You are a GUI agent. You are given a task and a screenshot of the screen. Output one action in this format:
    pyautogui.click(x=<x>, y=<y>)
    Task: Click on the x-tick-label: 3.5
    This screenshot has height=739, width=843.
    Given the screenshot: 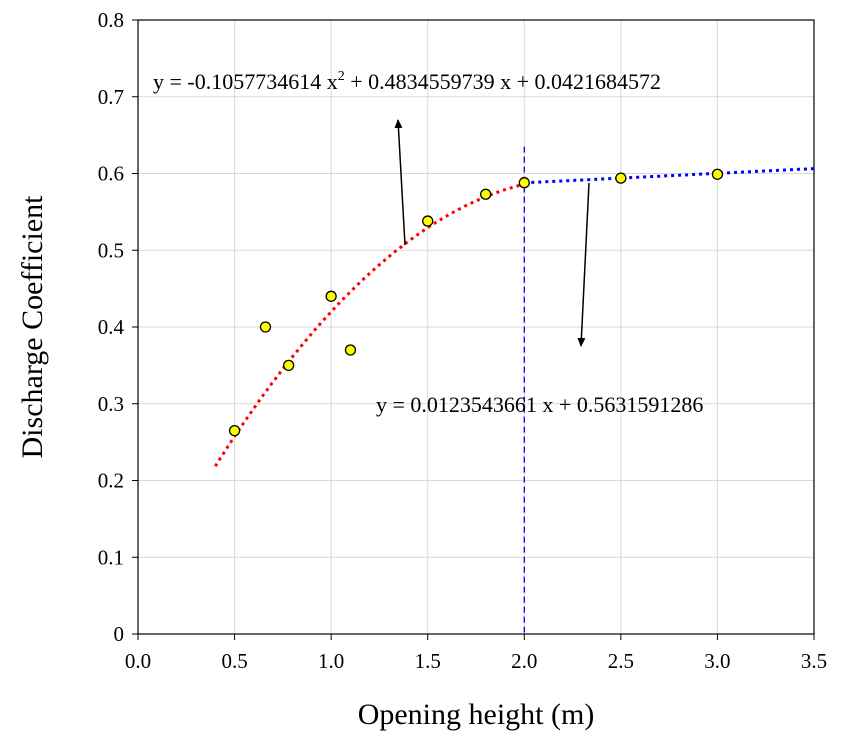 What is the action you would take?
    pyautogui.click(x=814, y=661)
    